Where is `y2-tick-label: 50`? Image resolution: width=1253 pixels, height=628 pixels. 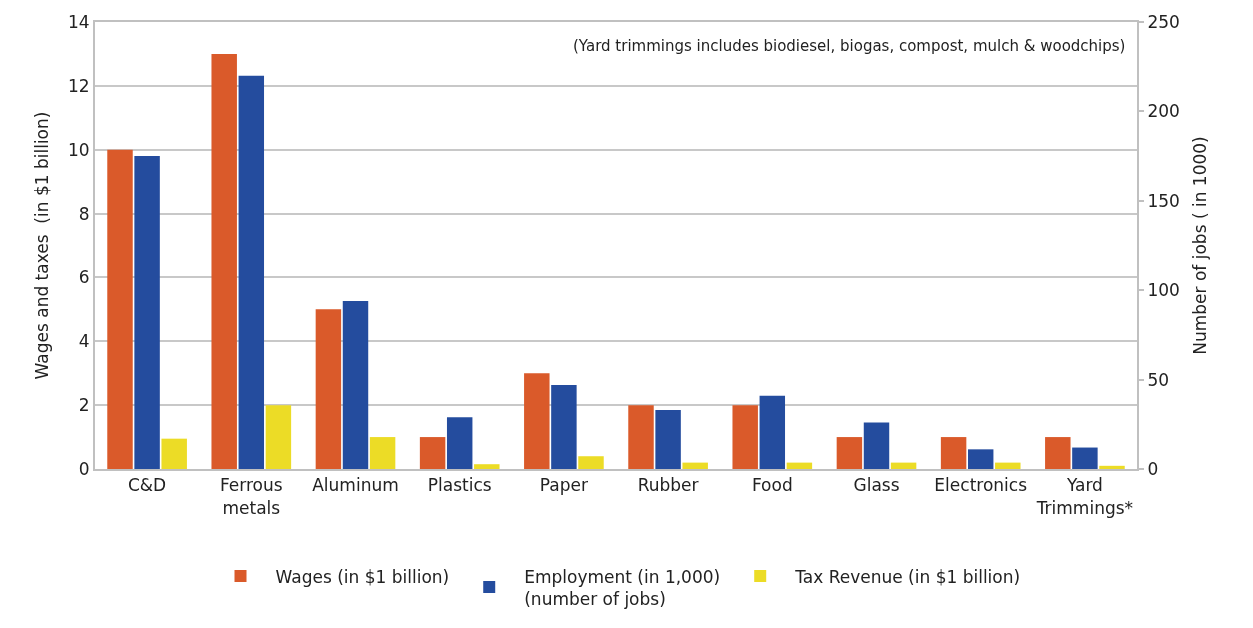 y2-tick-label: 50 is located at coordinates (1158, 379).